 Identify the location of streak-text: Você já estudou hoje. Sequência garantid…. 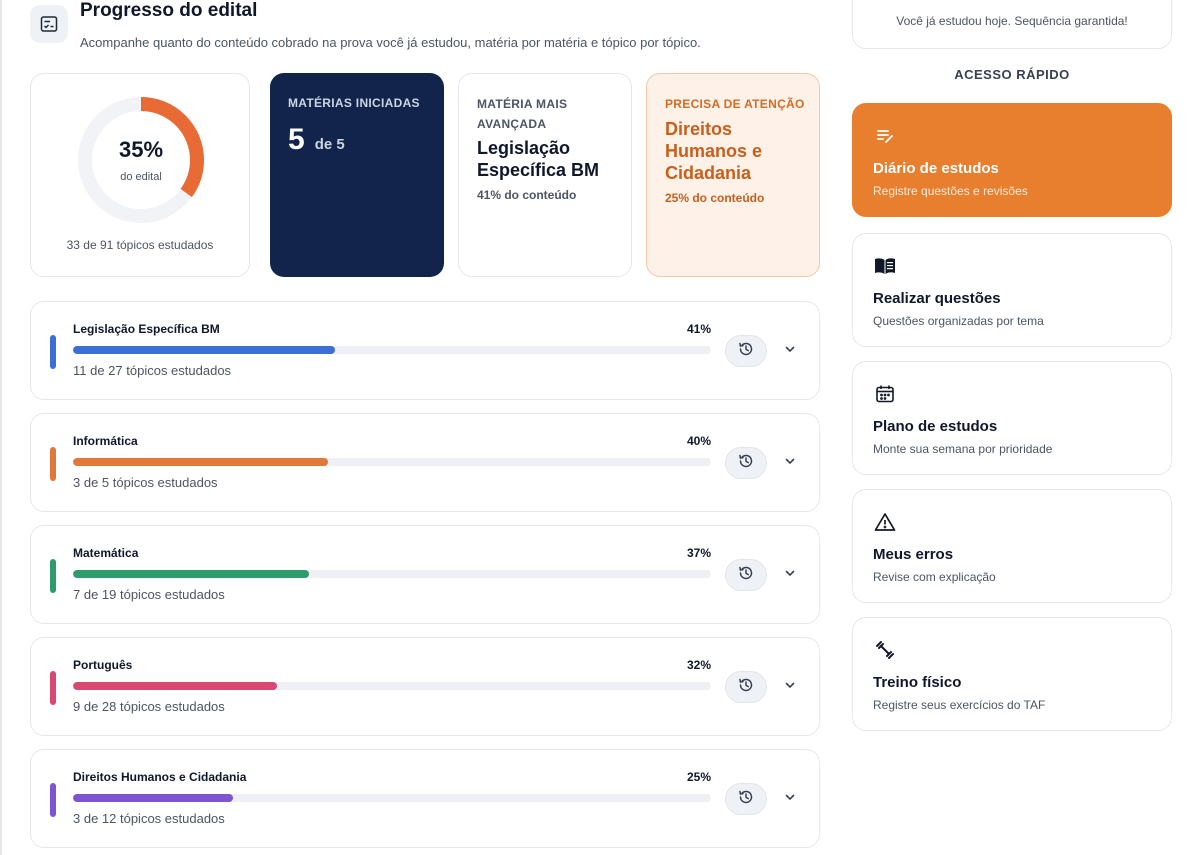
(1012, 21).